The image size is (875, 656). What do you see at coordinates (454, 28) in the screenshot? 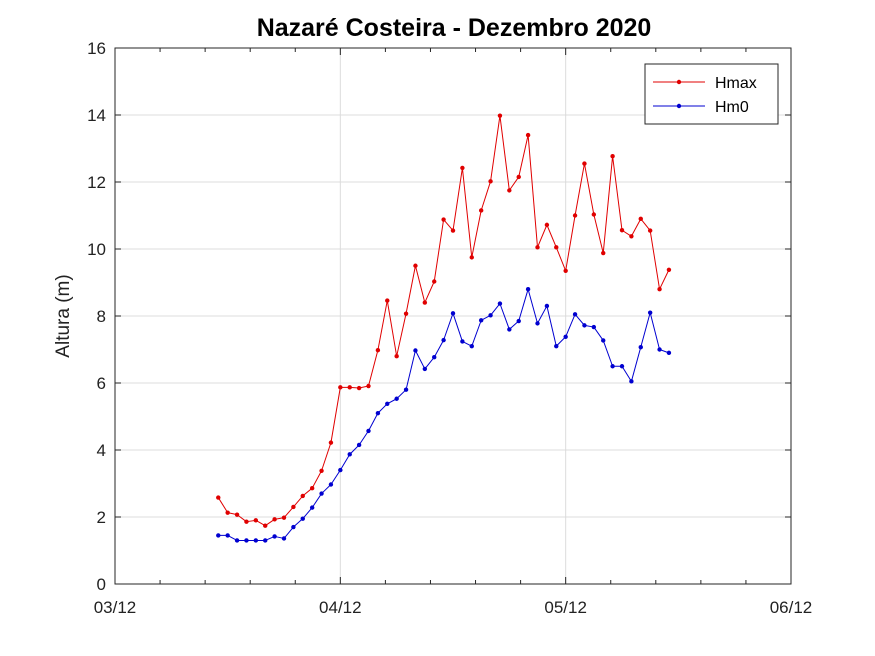
I see `chart-title: Nazaré Costeira - Dezembro 2020` at bounding box center [454, 28].